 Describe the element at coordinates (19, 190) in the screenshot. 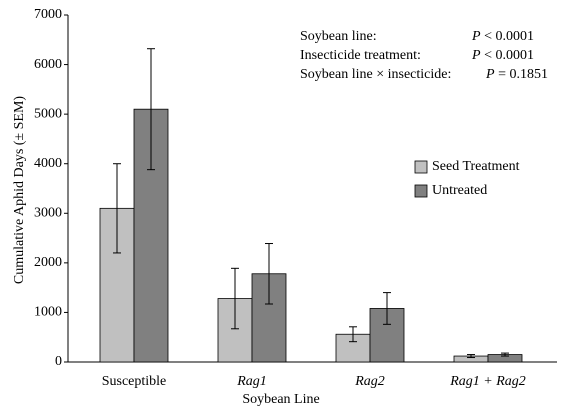

I see `y-axis-title: Cumulative Aphid Days (± SEM)` at that location.